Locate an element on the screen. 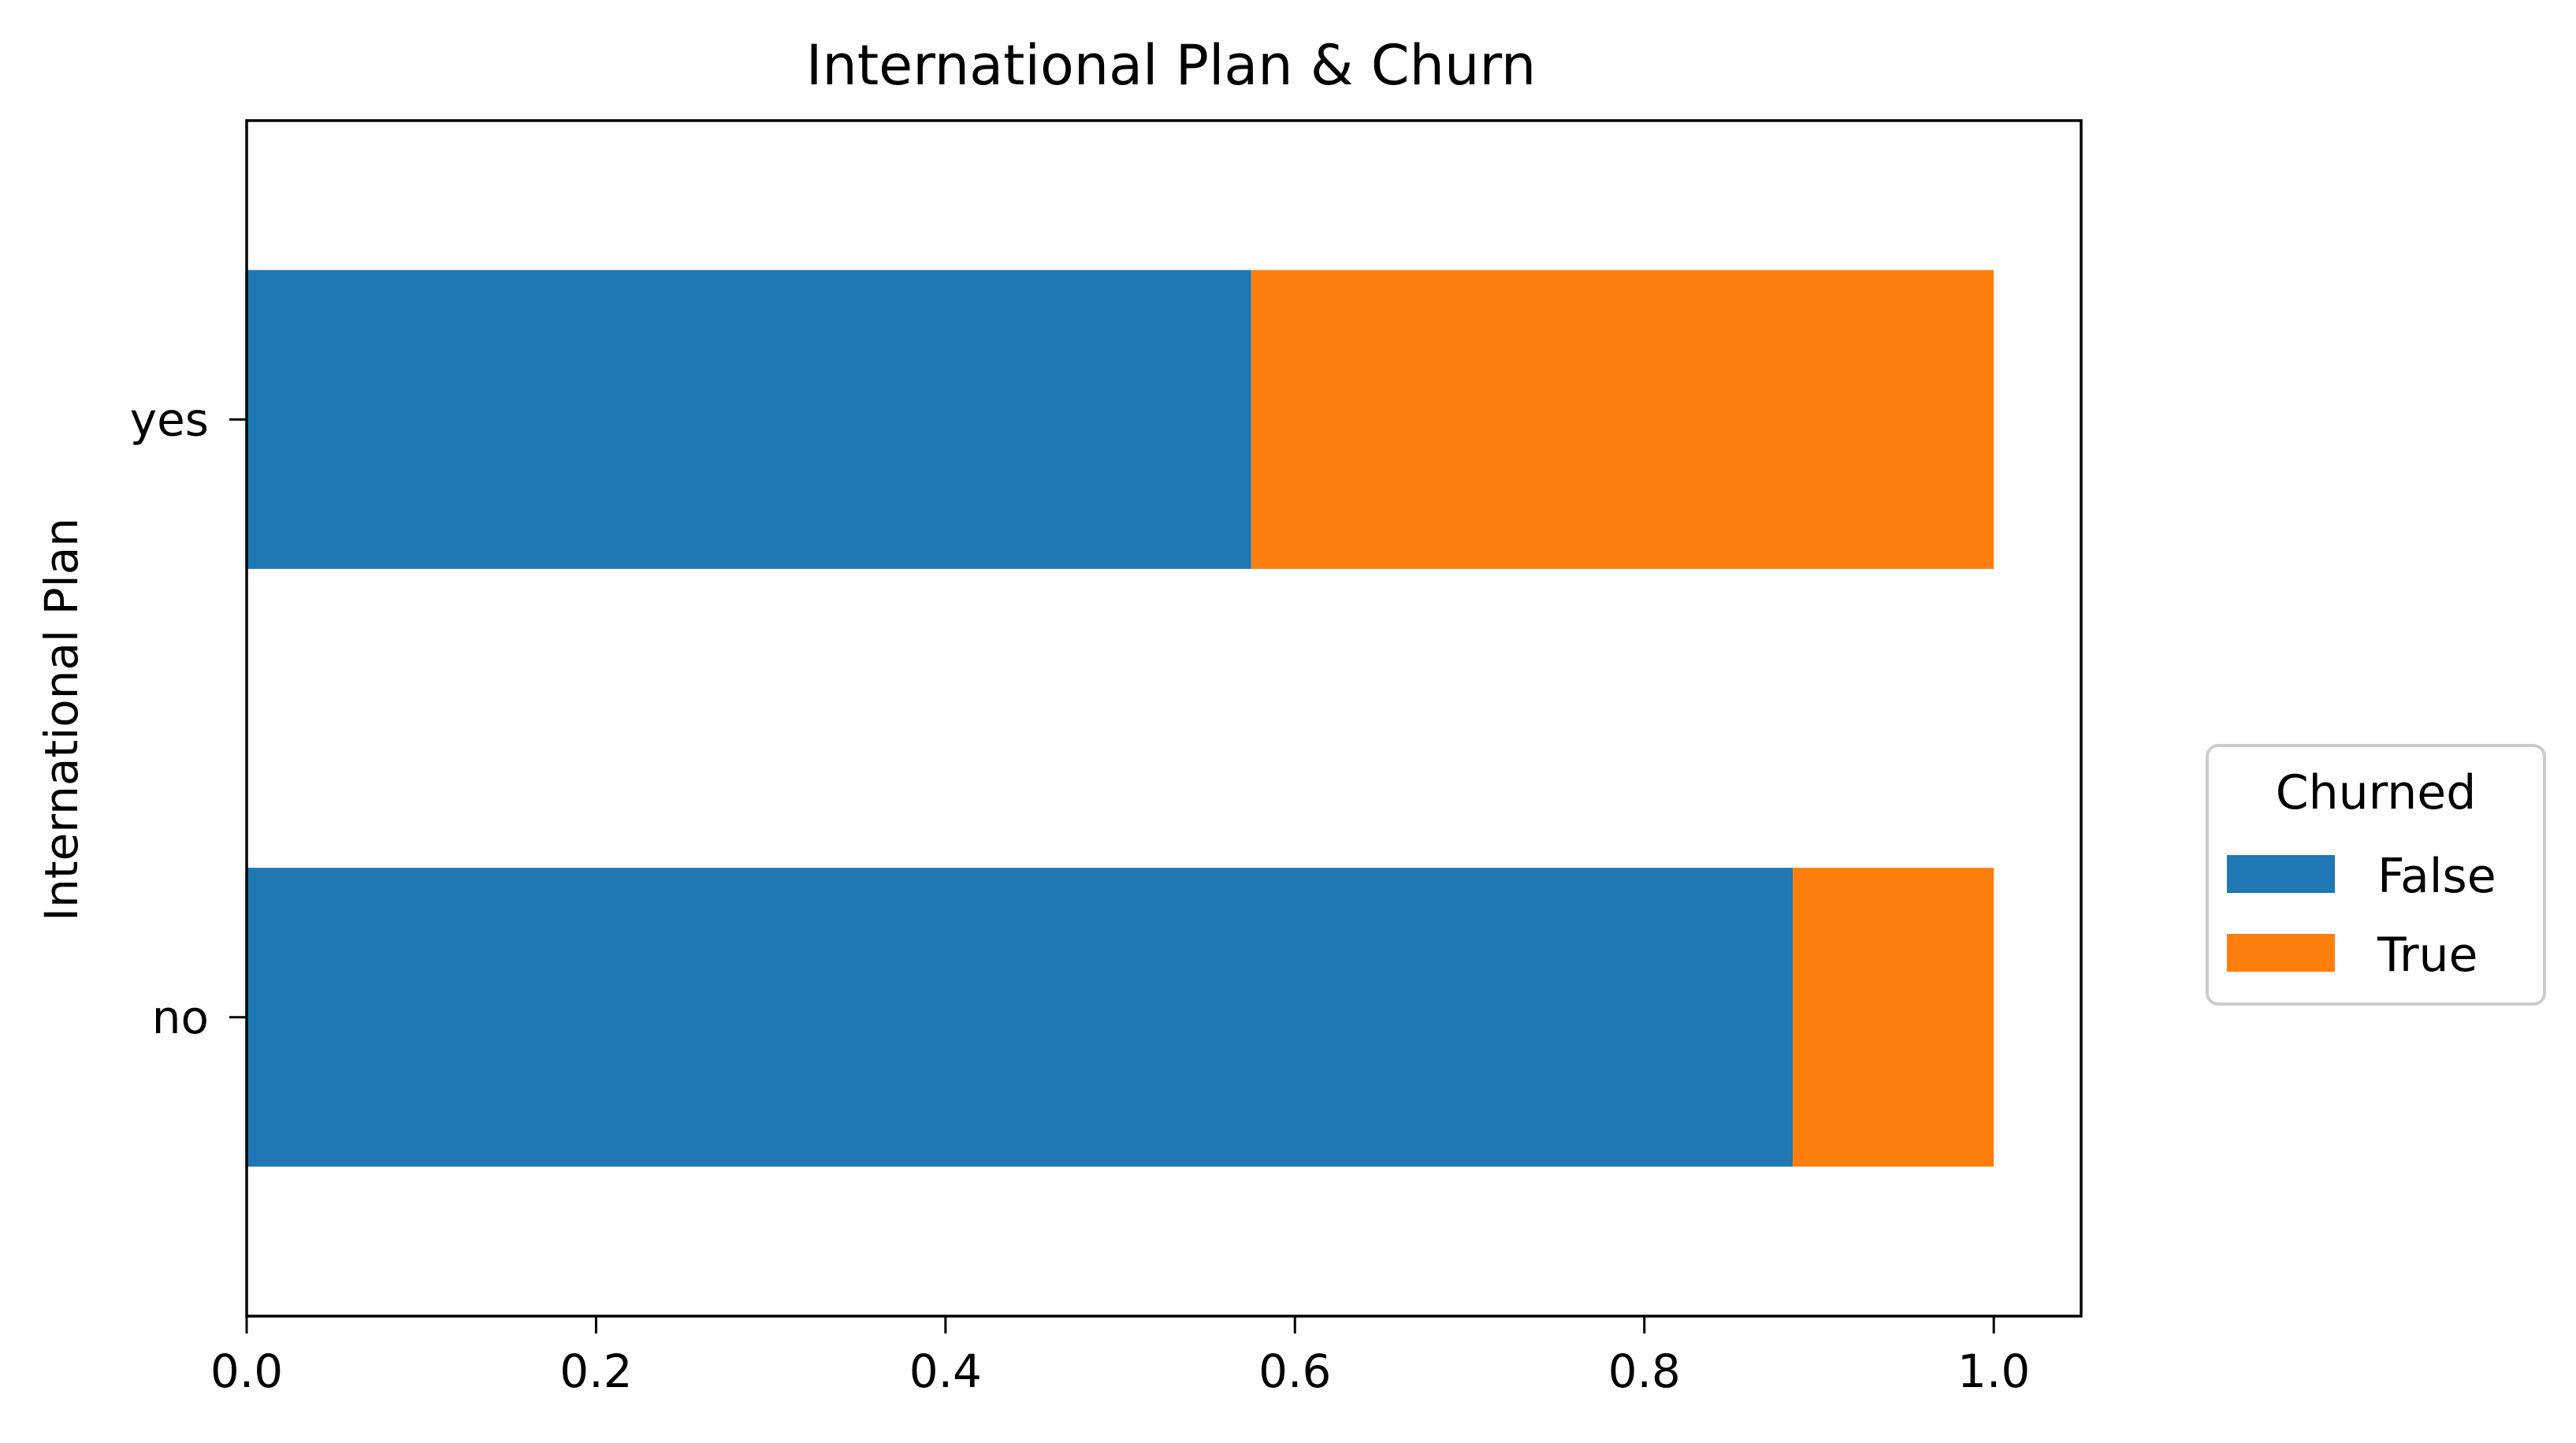 The width and height of the screenshot is (2576, 1443). bar-yes-true is located at coordinates (1622, 419).